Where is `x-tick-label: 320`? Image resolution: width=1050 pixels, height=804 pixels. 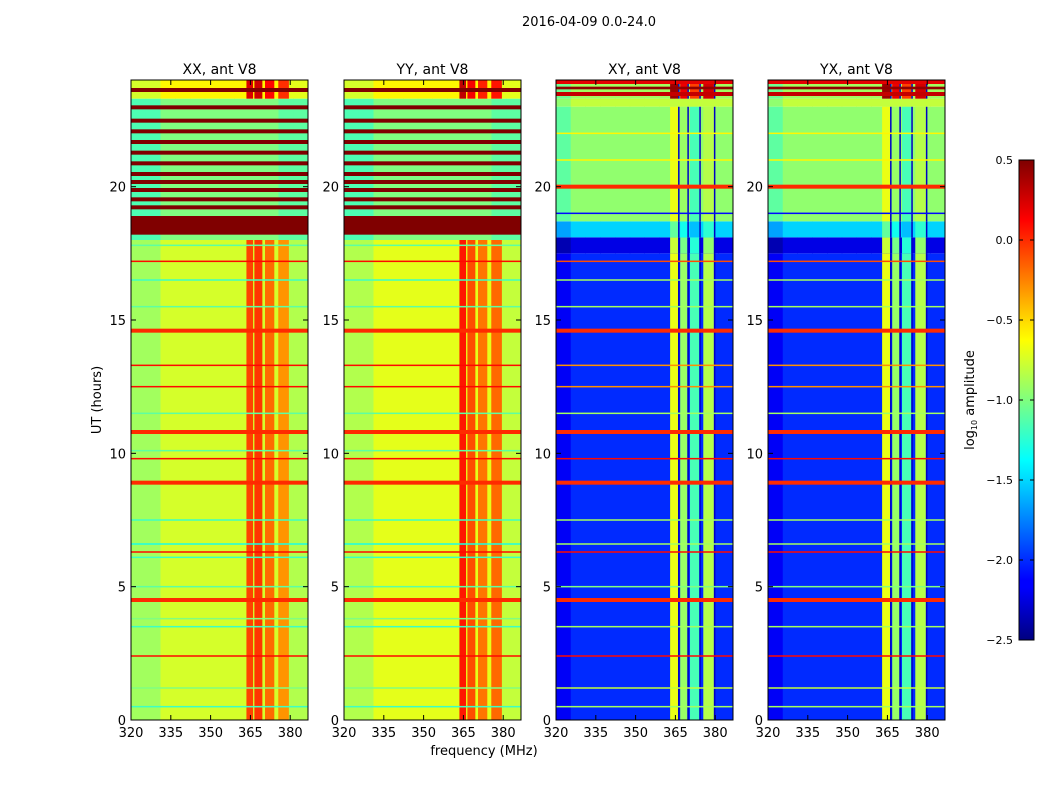
x-tick-label: 320 is located at coordinates (344, 733).